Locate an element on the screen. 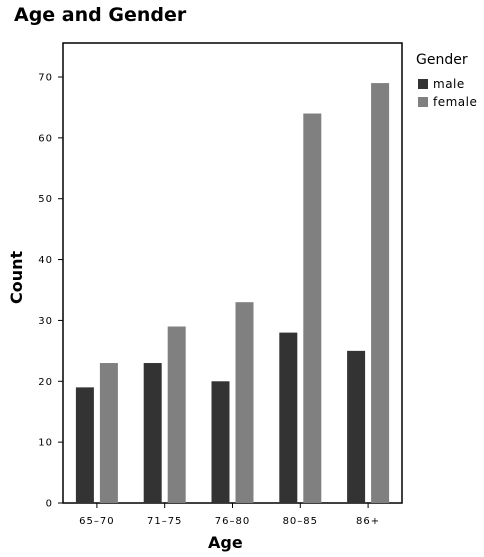 The image size is (484, 557). legend-label-male: male is located at coordinates (449, 84).